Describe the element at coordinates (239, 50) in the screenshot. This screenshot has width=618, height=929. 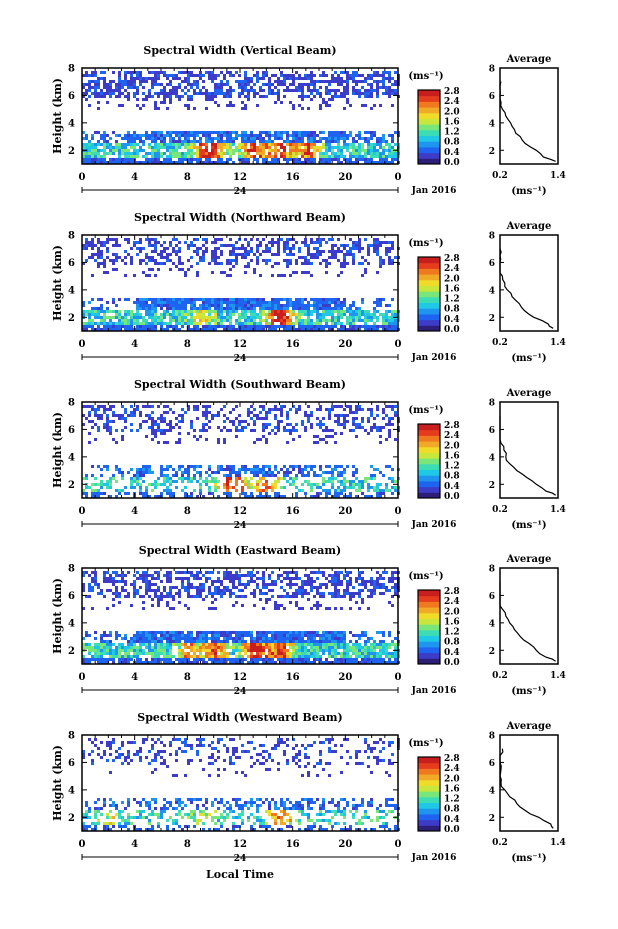
I see `panel-title: Spectral Width (Vertical Beam)` at that location.